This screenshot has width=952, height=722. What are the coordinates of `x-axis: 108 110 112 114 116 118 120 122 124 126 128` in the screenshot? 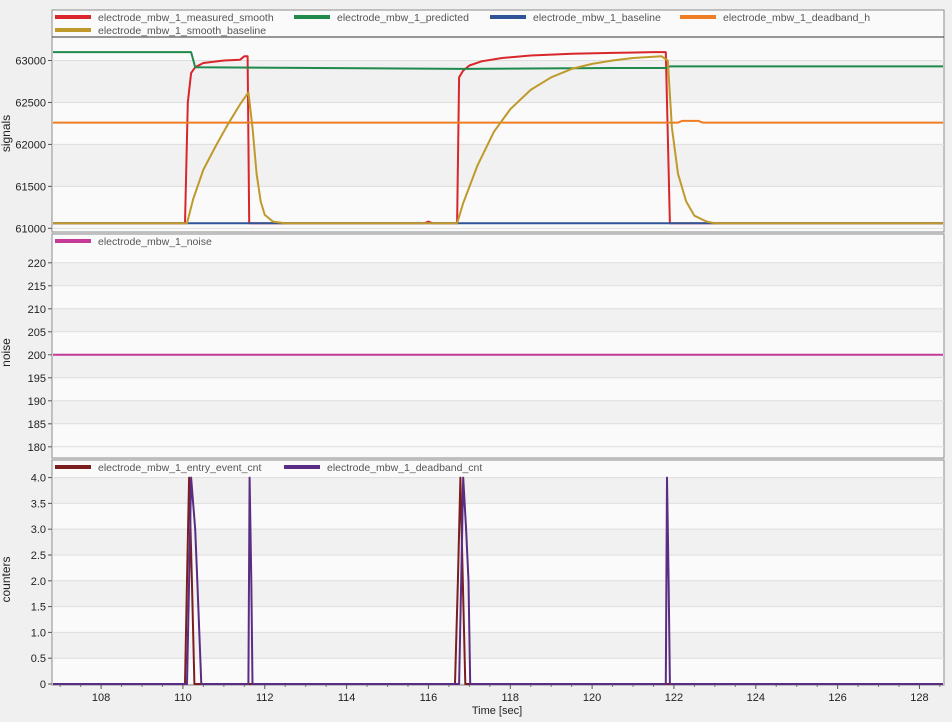 It's located at (500, 694).